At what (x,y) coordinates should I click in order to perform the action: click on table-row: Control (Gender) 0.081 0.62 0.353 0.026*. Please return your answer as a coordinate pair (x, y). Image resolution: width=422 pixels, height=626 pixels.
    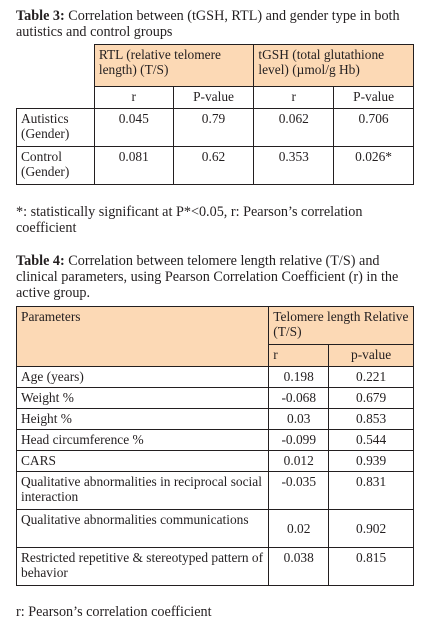
    Looking at the image, I should click on (215, 165).